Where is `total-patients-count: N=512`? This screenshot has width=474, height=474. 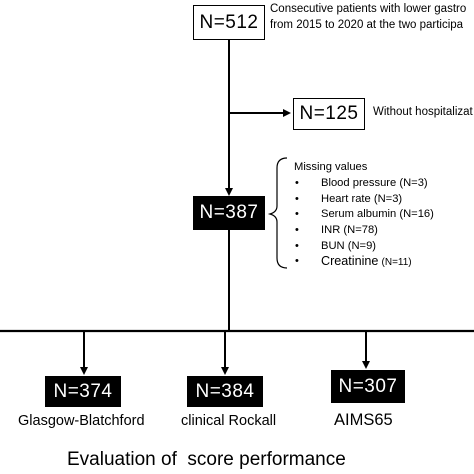
total-patients-count: N=512 is located at coordinates (229, 22).